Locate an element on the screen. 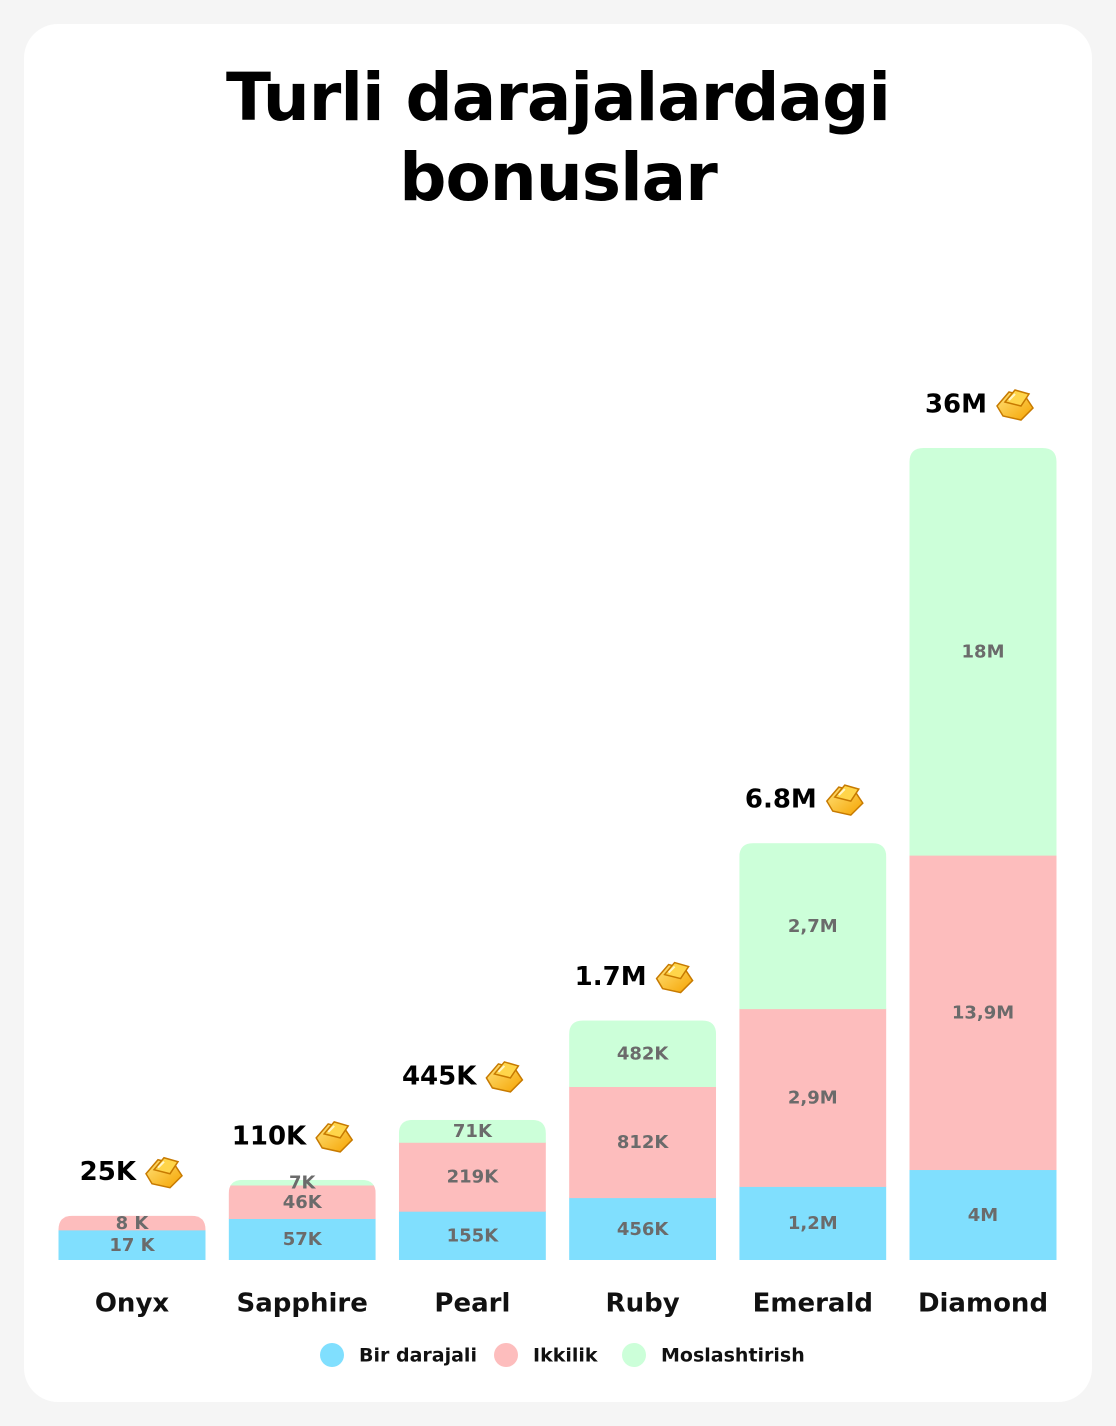 The height and width of the screenshot is (1426, 1116). segment-label: 13,9M is located at coordinates (983, 1012).